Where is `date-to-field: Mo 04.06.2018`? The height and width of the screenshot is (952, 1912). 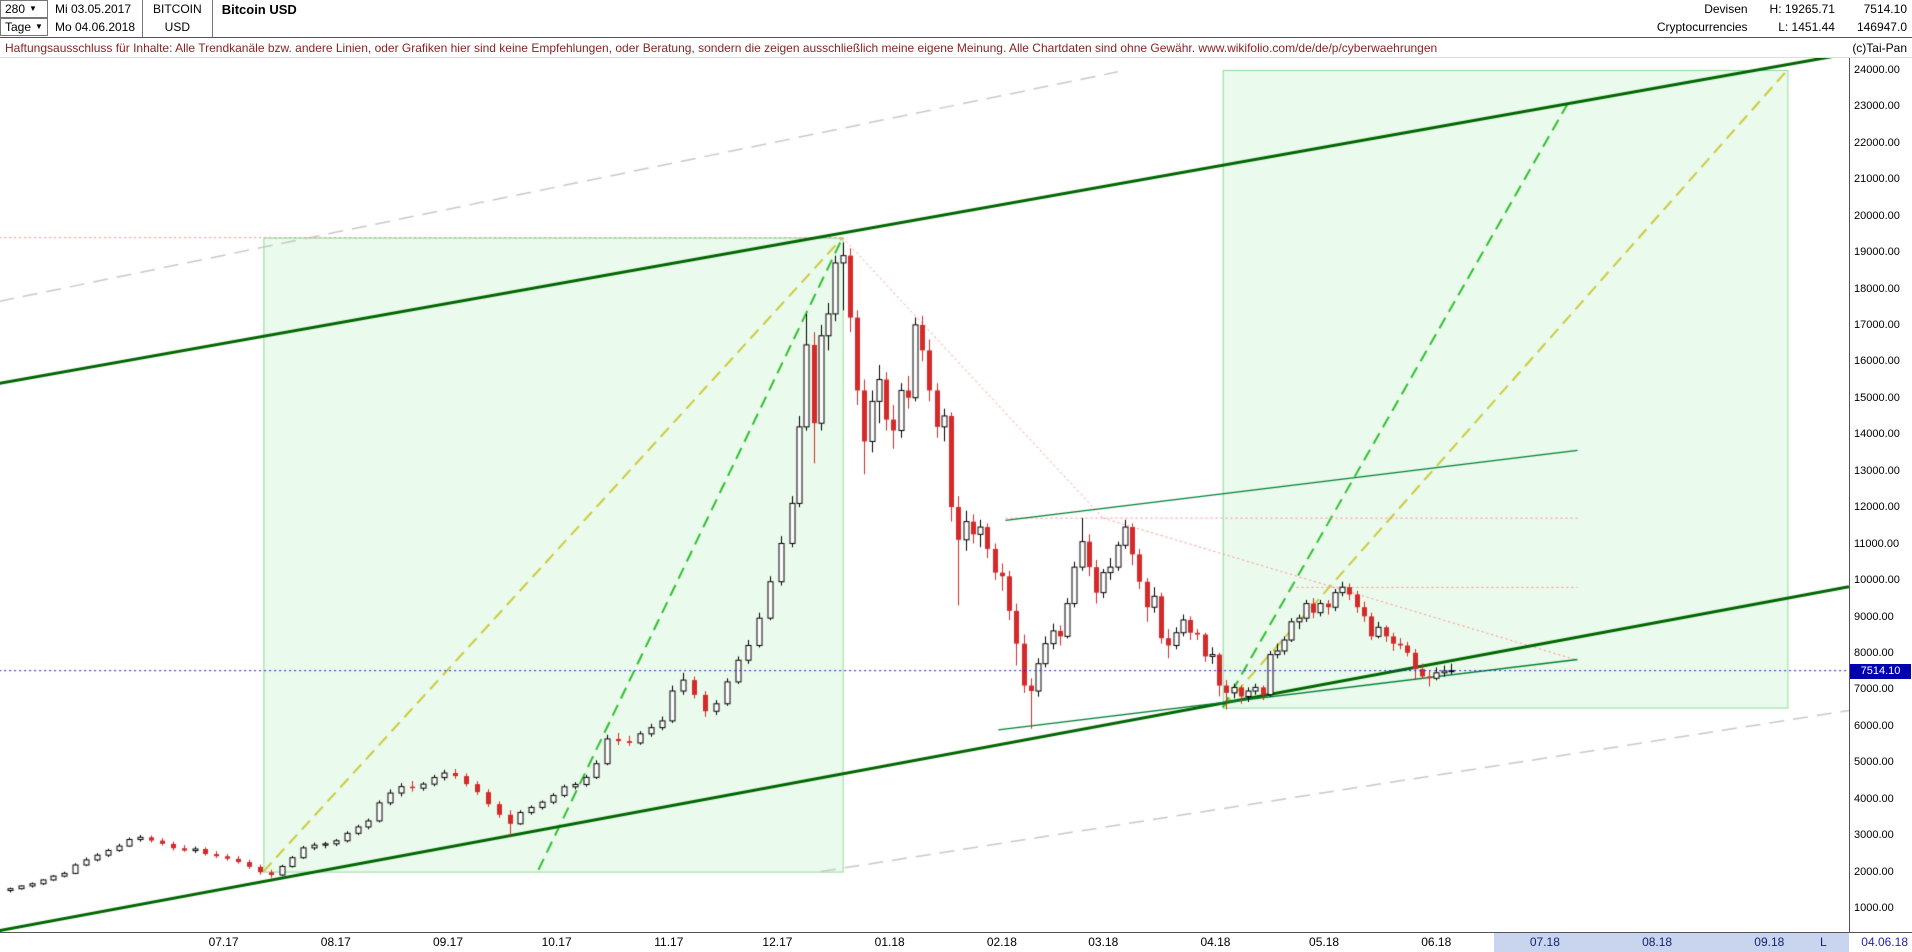
date-to-field: Mo 04.06.2018 is located at coordinates (95, 27).